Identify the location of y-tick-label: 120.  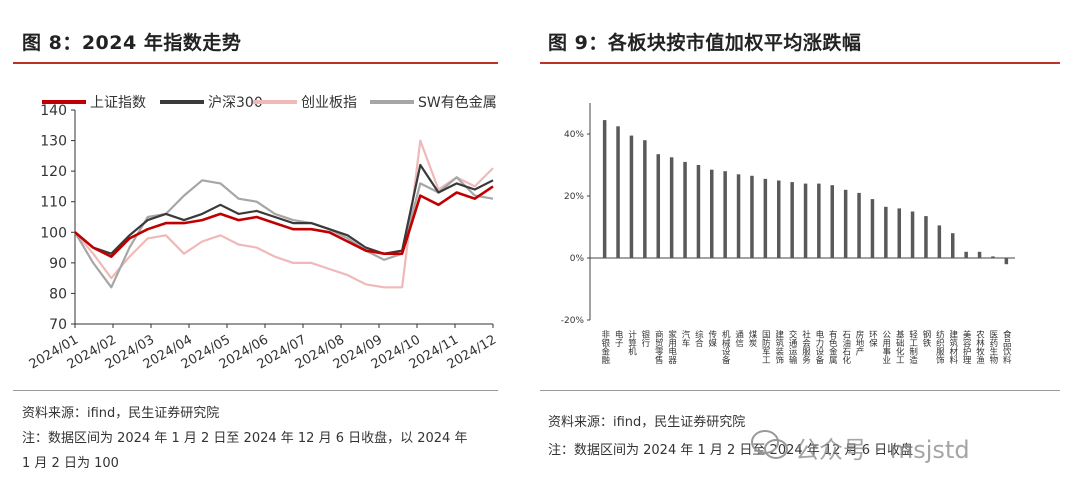
(53, 172).